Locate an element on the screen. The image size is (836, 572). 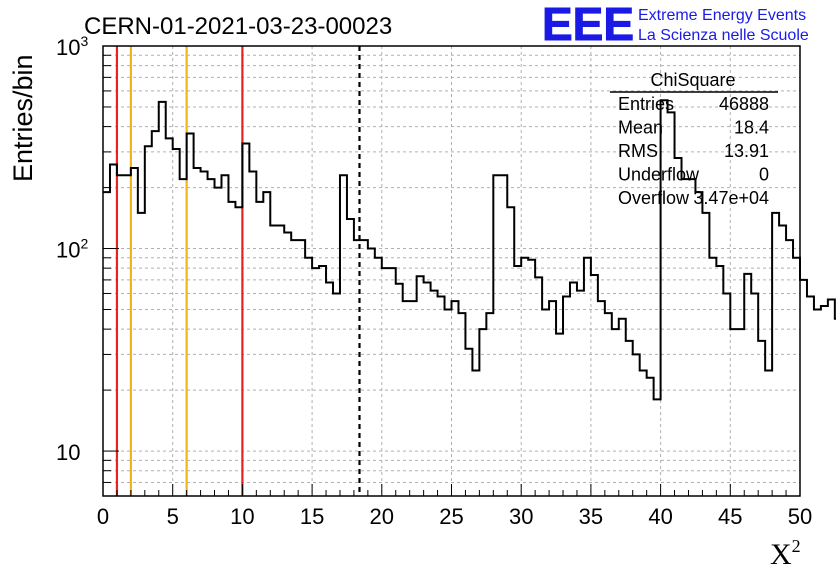
stats-label: Underflow is located at coordinates (659, 175).